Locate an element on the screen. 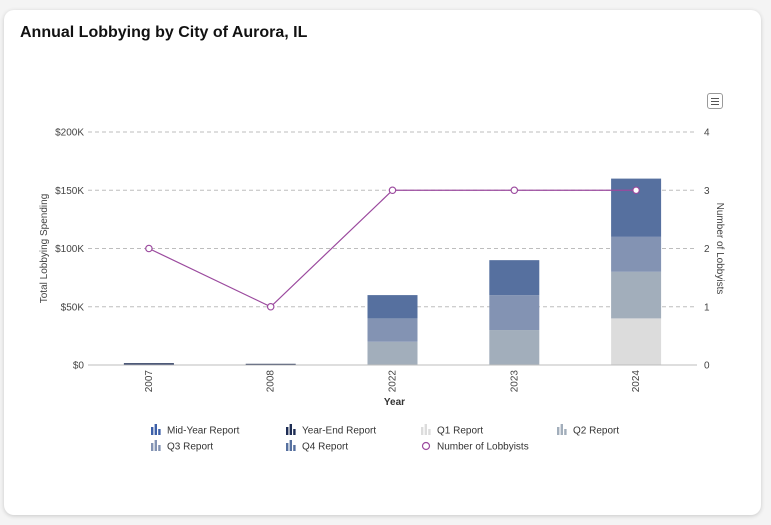  y-tick-label: $200K is located at coordinates (69, 133).